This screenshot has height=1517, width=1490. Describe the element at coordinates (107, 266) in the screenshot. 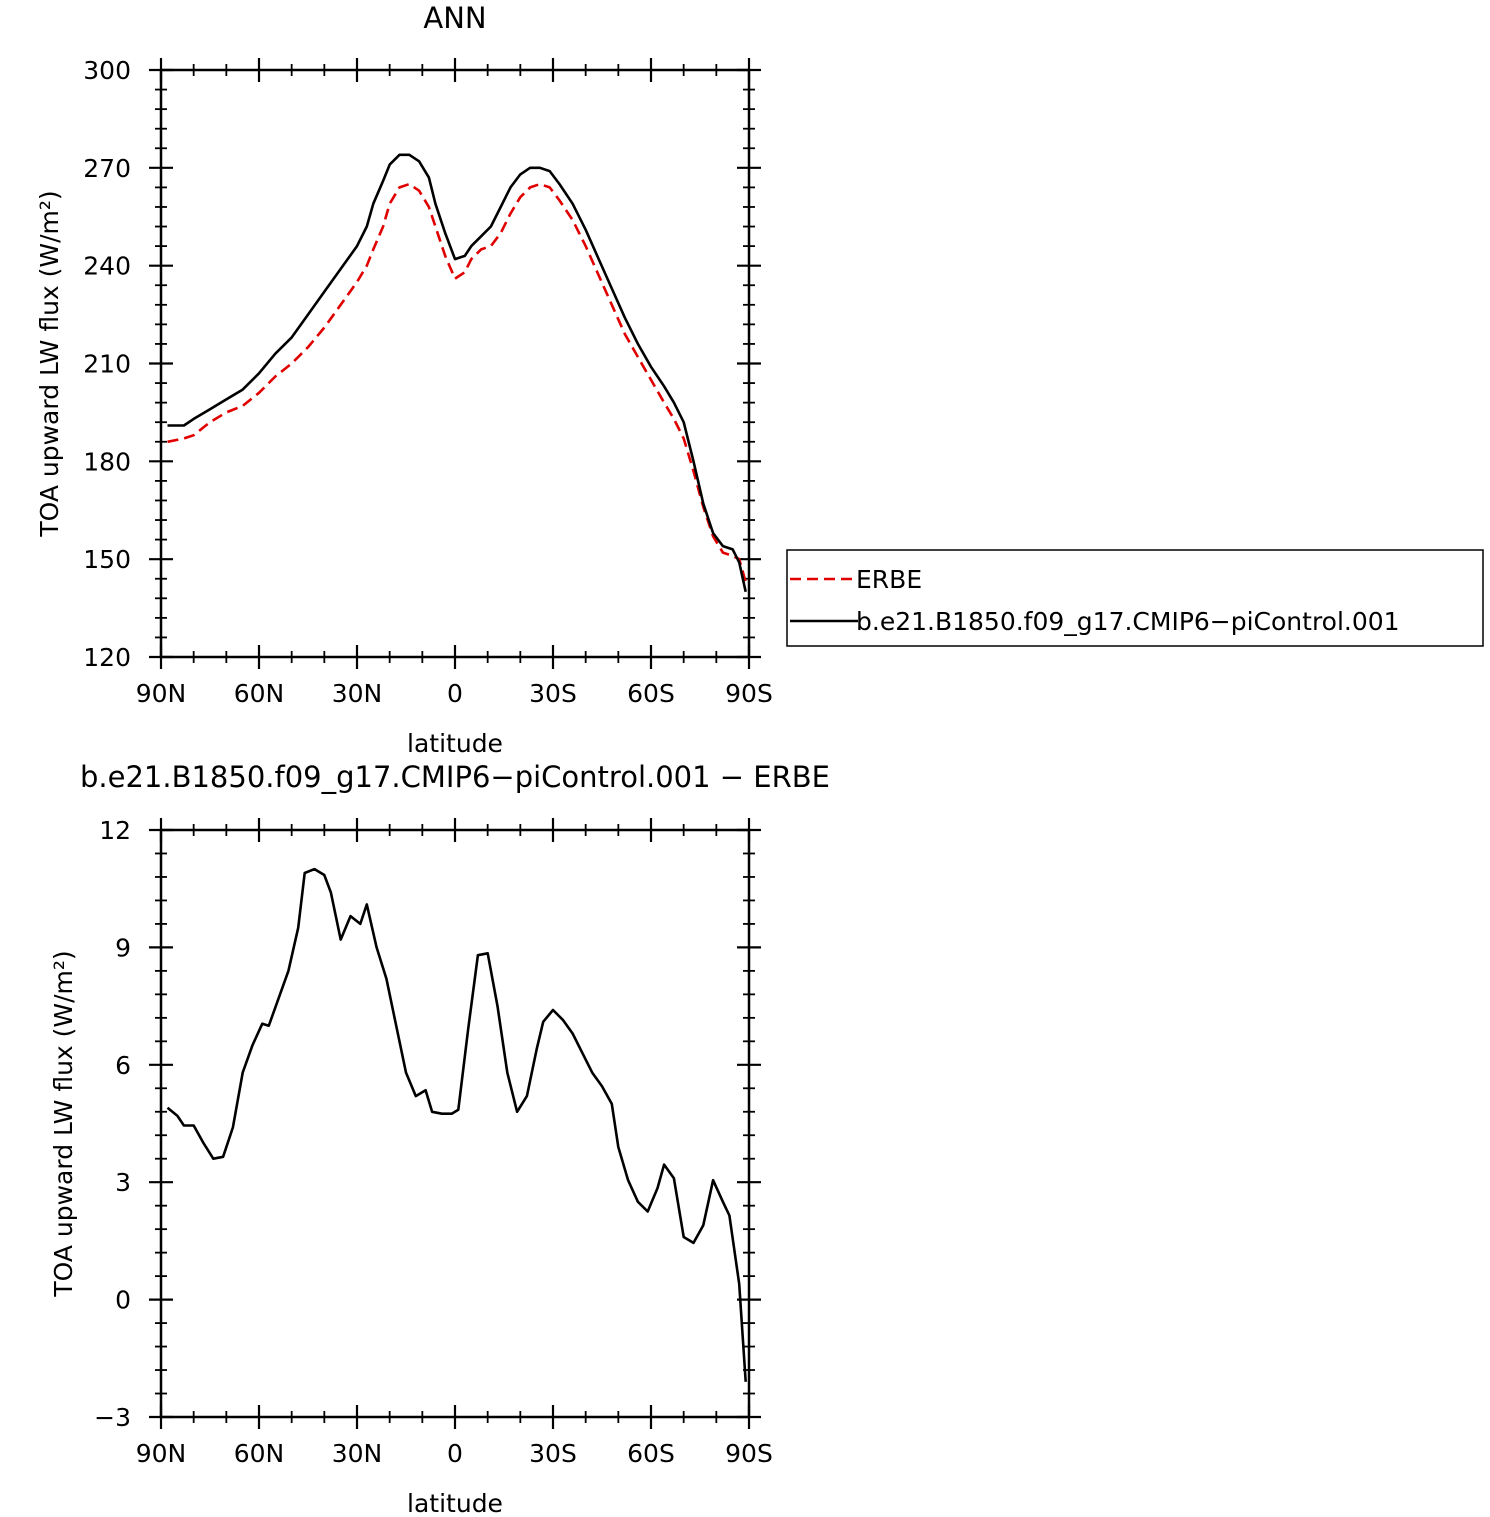

I see `y-tick-label: 240` at that location.